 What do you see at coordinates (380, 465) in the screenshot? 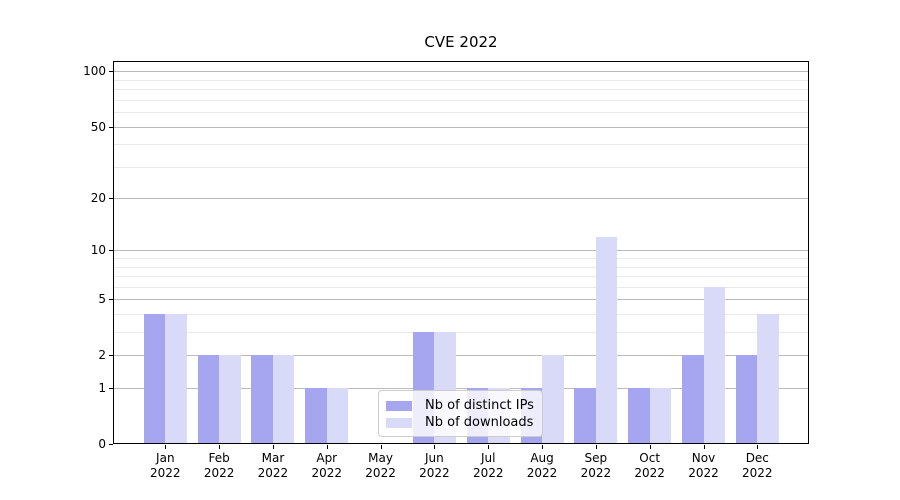
I see `x-tick-label: May 2022` at bounding box center [380, 465].